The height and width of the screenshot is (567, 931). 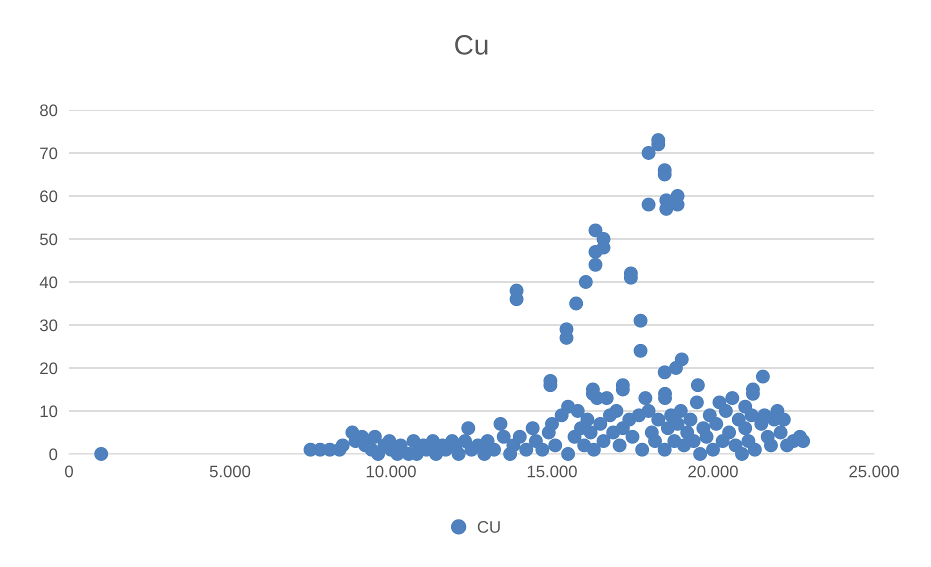 What do you see at coordinates (49, 153) in the screenshot?
I see `y-tick-label: 70` at bounding box center [49, 153].